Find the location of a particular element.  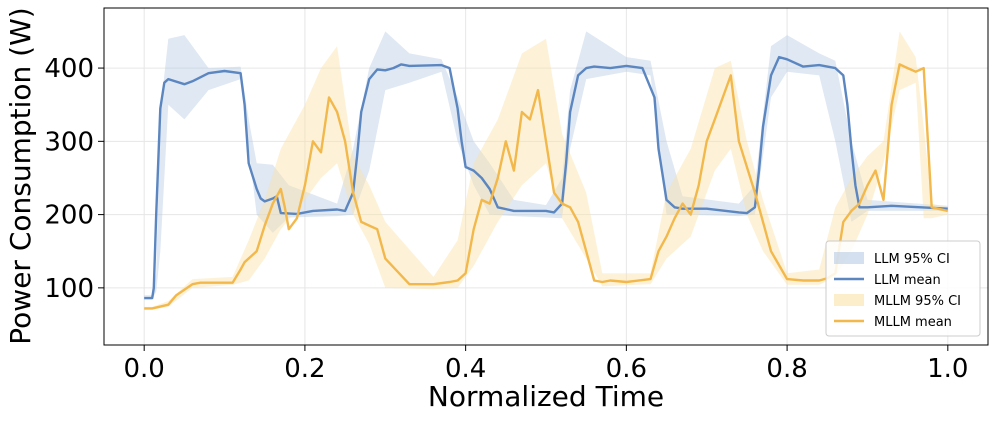

legend: LLM 95% CI LLM mean MLLM 95% CI MLLM mean is located at coordinates (903, 288).